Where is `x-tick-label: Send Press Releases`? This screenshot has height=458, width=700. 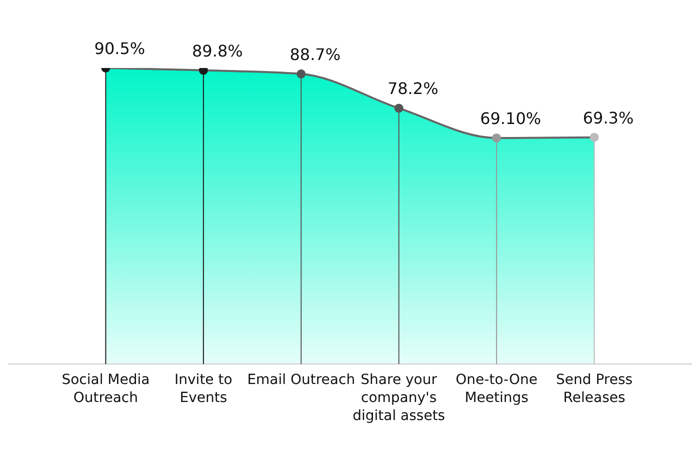
x-tick-label: Send Press Releases is located at coordinates (594, 389).